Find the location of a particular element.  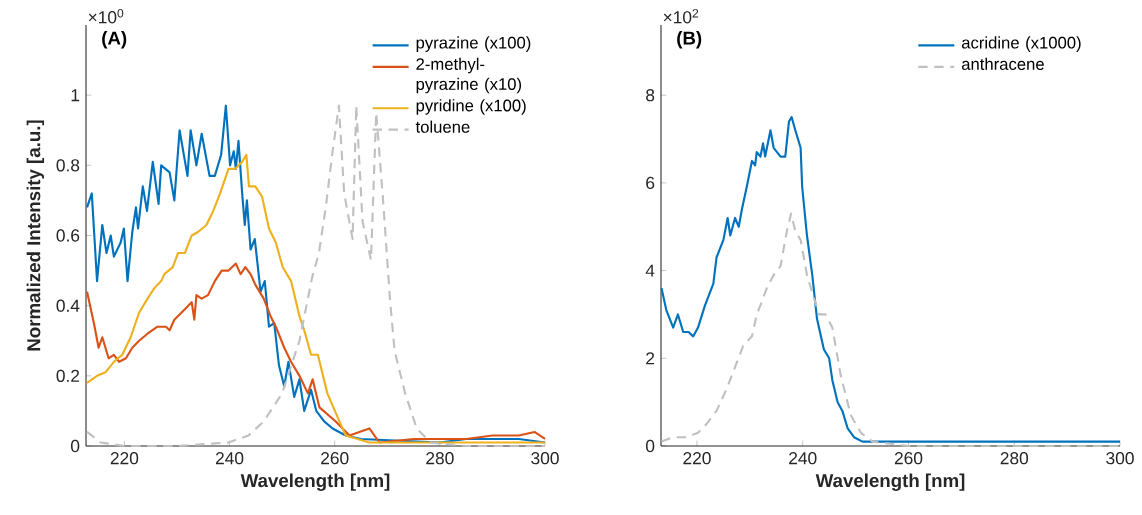

chart-title: (A) is located at coordinates (114, 40).